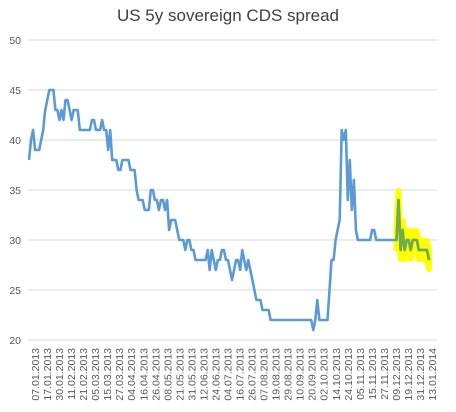 This screenshot has height=412, width=456. Describe the element at coordinates (60, 374) in the screenshot. I see `x-tick-label: 30.01.2013` at that location.